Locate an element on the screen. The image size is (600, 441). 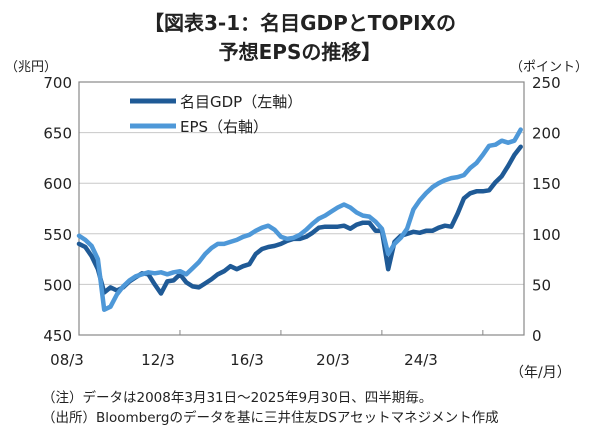
note-line-1: （注）データは2008年3月31日～2025年9月30日、四半期毎。 is located at coordinates (237, 397).